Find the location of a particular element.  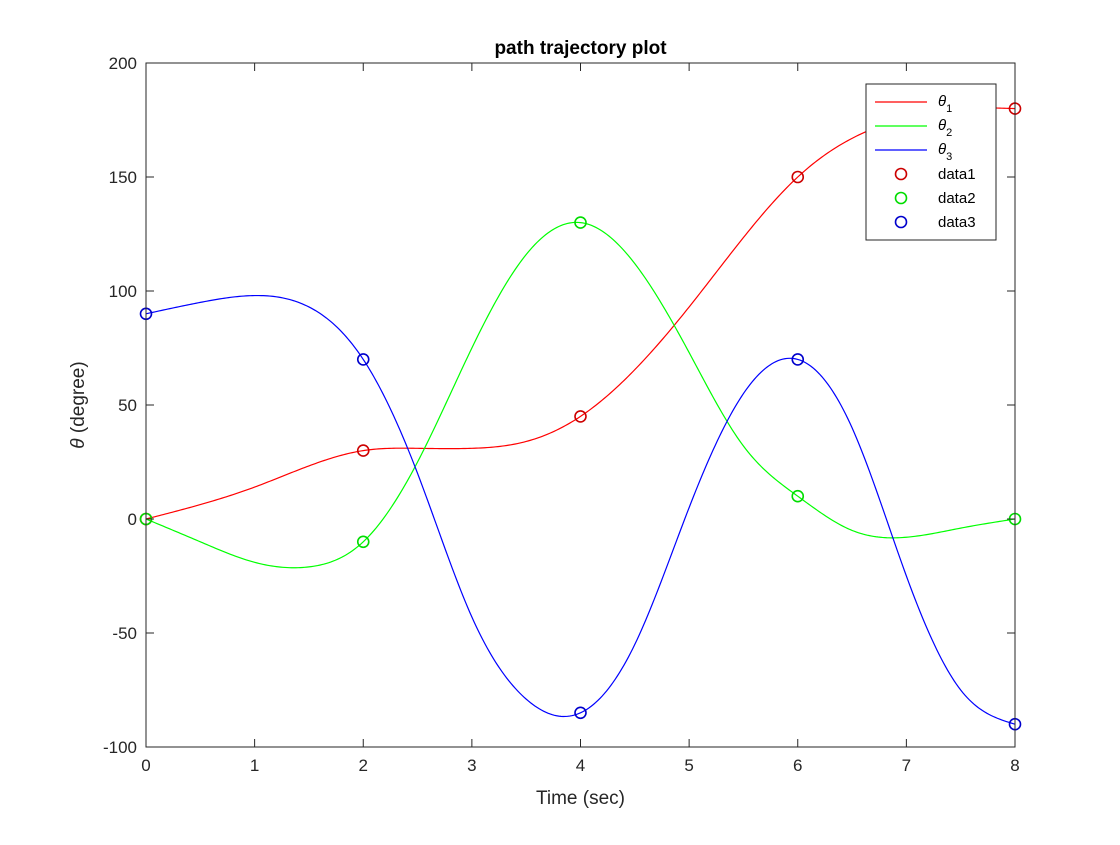

legend-label-theta-2: θ2 is located at coordinates (945, 128).